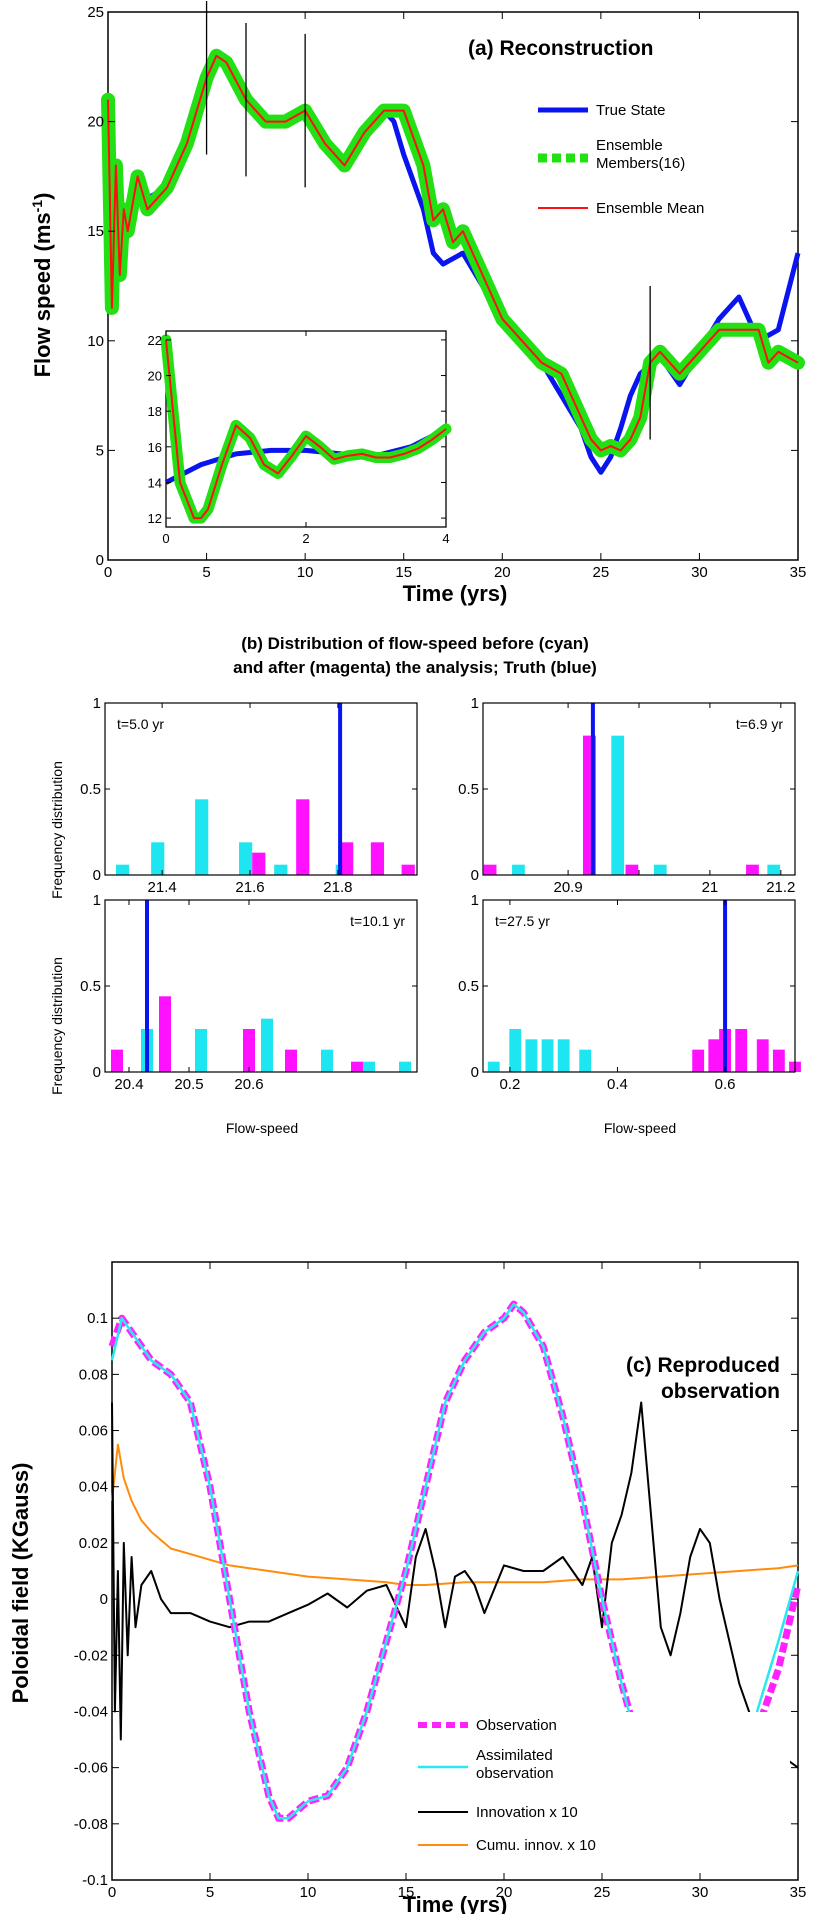 This screenshot has width=830, height=1914. Describe the element at coordinates (703, 1365) in the screenshot. I see `panel-c-title-line1: (c) Reproduced` at that location.